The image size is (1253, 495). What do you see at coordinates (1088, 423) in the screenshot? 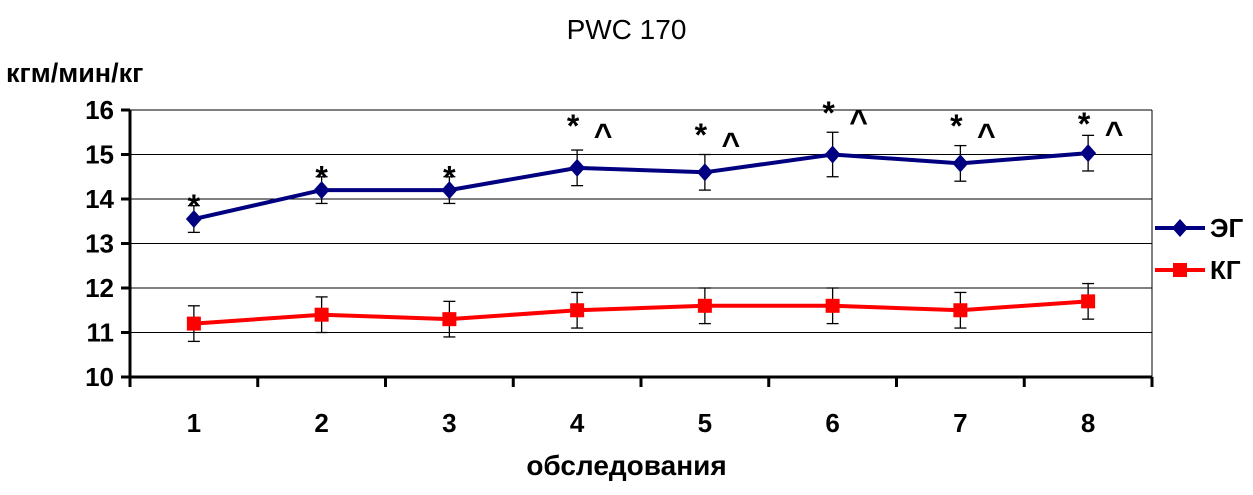
I see `x-tick-label: 8` at bounding box center [1088, 423].